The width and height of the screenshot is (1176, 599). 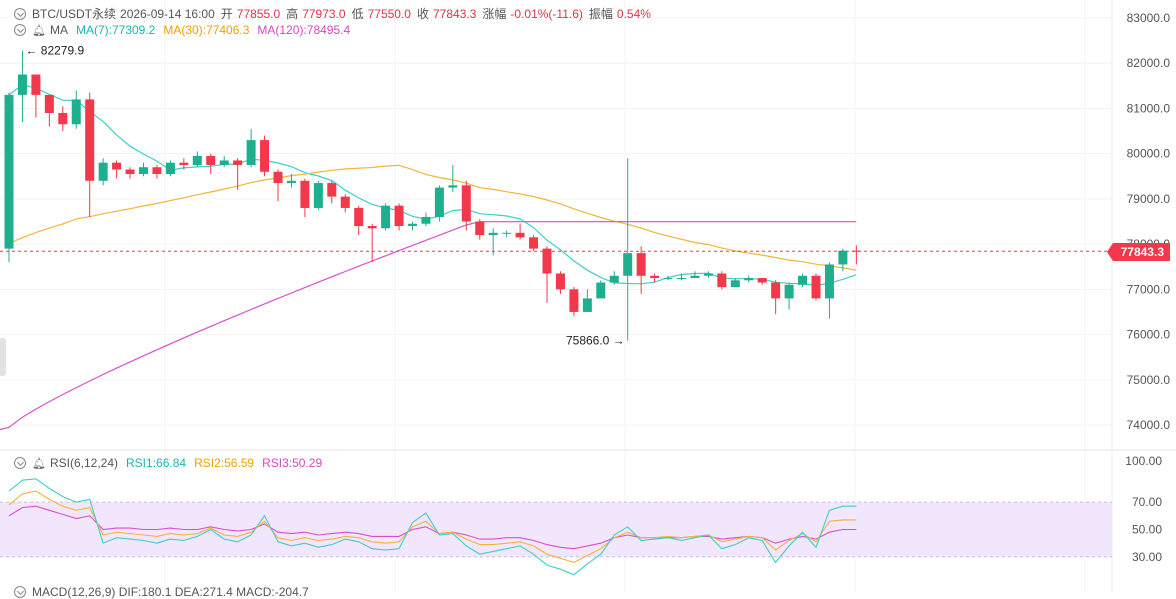 What do you see at coordinates (58, 30) in the screenshot?
I see `ma-label: MA` at bounding box center [58, 30].